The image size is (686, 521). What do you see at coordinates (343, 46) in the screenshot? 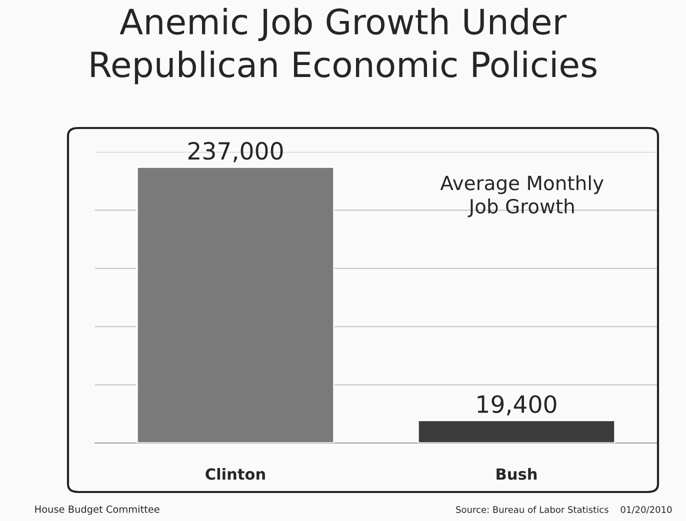
I see `chart-title: Anemic Job Growth Under Republican Economic Policies` at bounding box center [343, 46].